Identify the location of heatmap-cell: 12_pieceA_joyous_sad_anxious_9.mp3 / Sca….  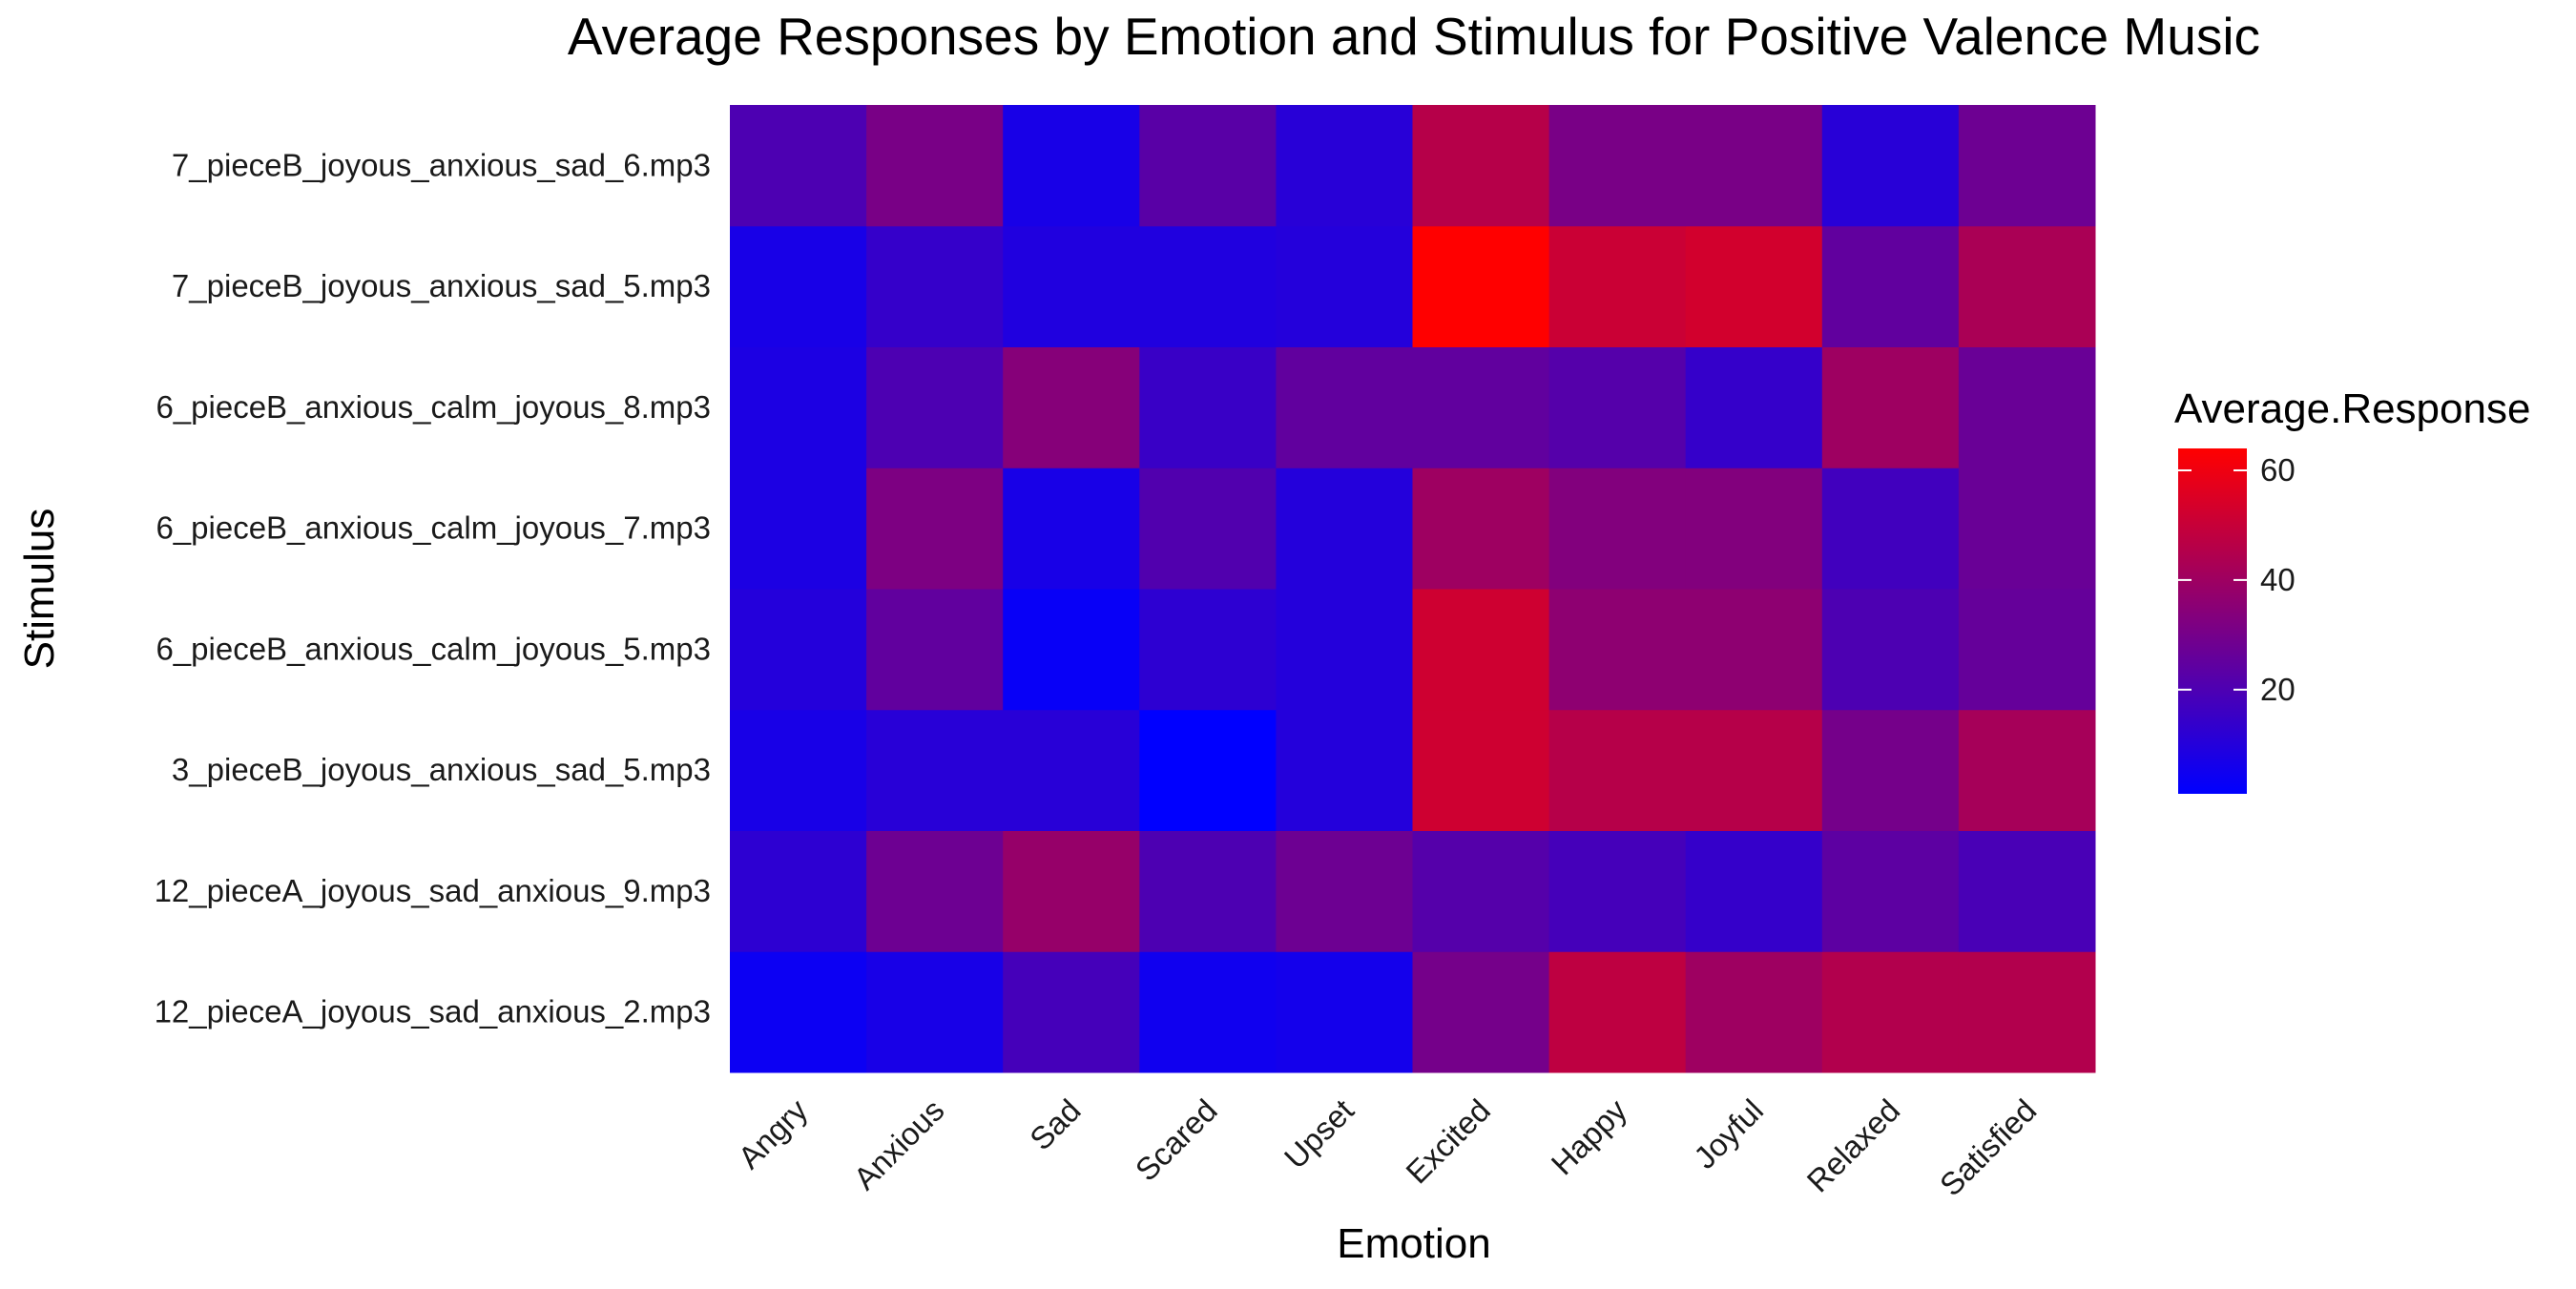
(1208, 891).